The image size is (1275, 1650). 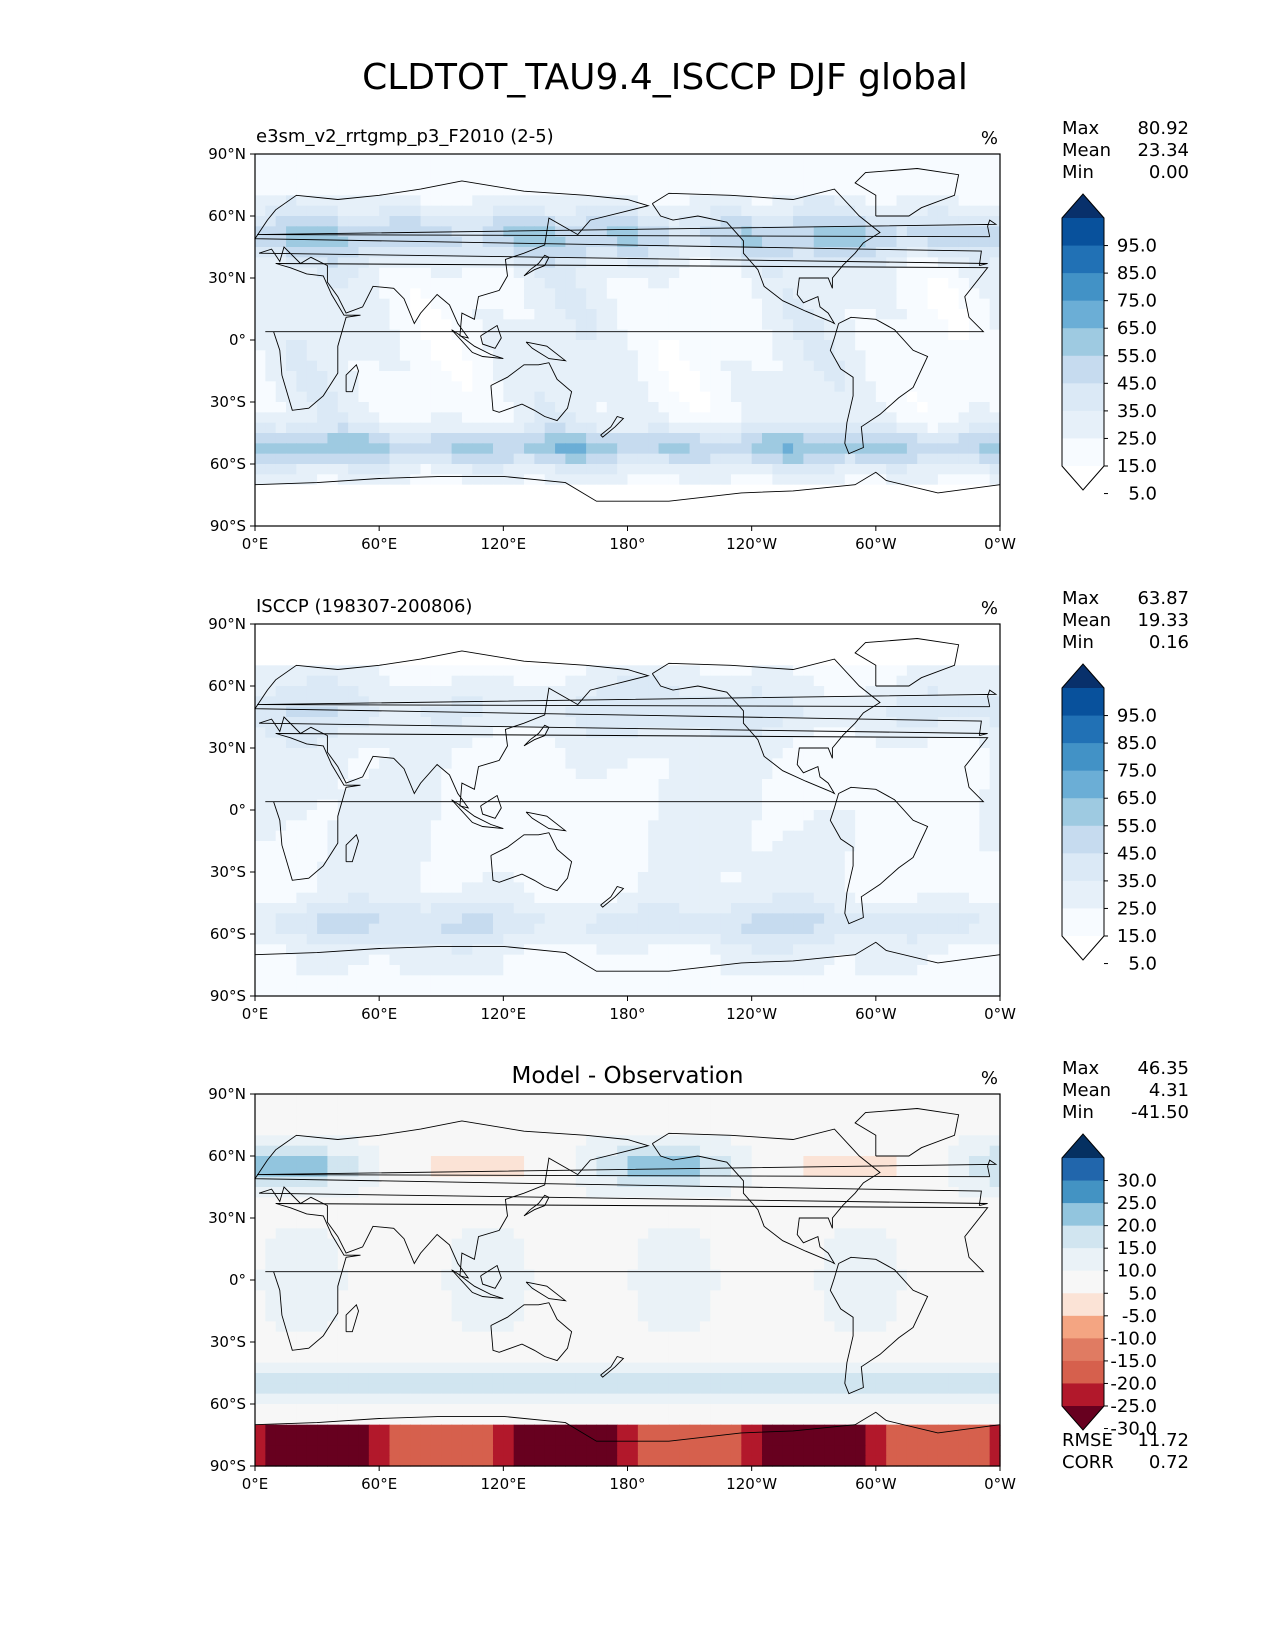 What do you see at coordinates (1163, 598) in the screenshot?
I see `stat-value: 63.87` at bounding box center [1163, 598].